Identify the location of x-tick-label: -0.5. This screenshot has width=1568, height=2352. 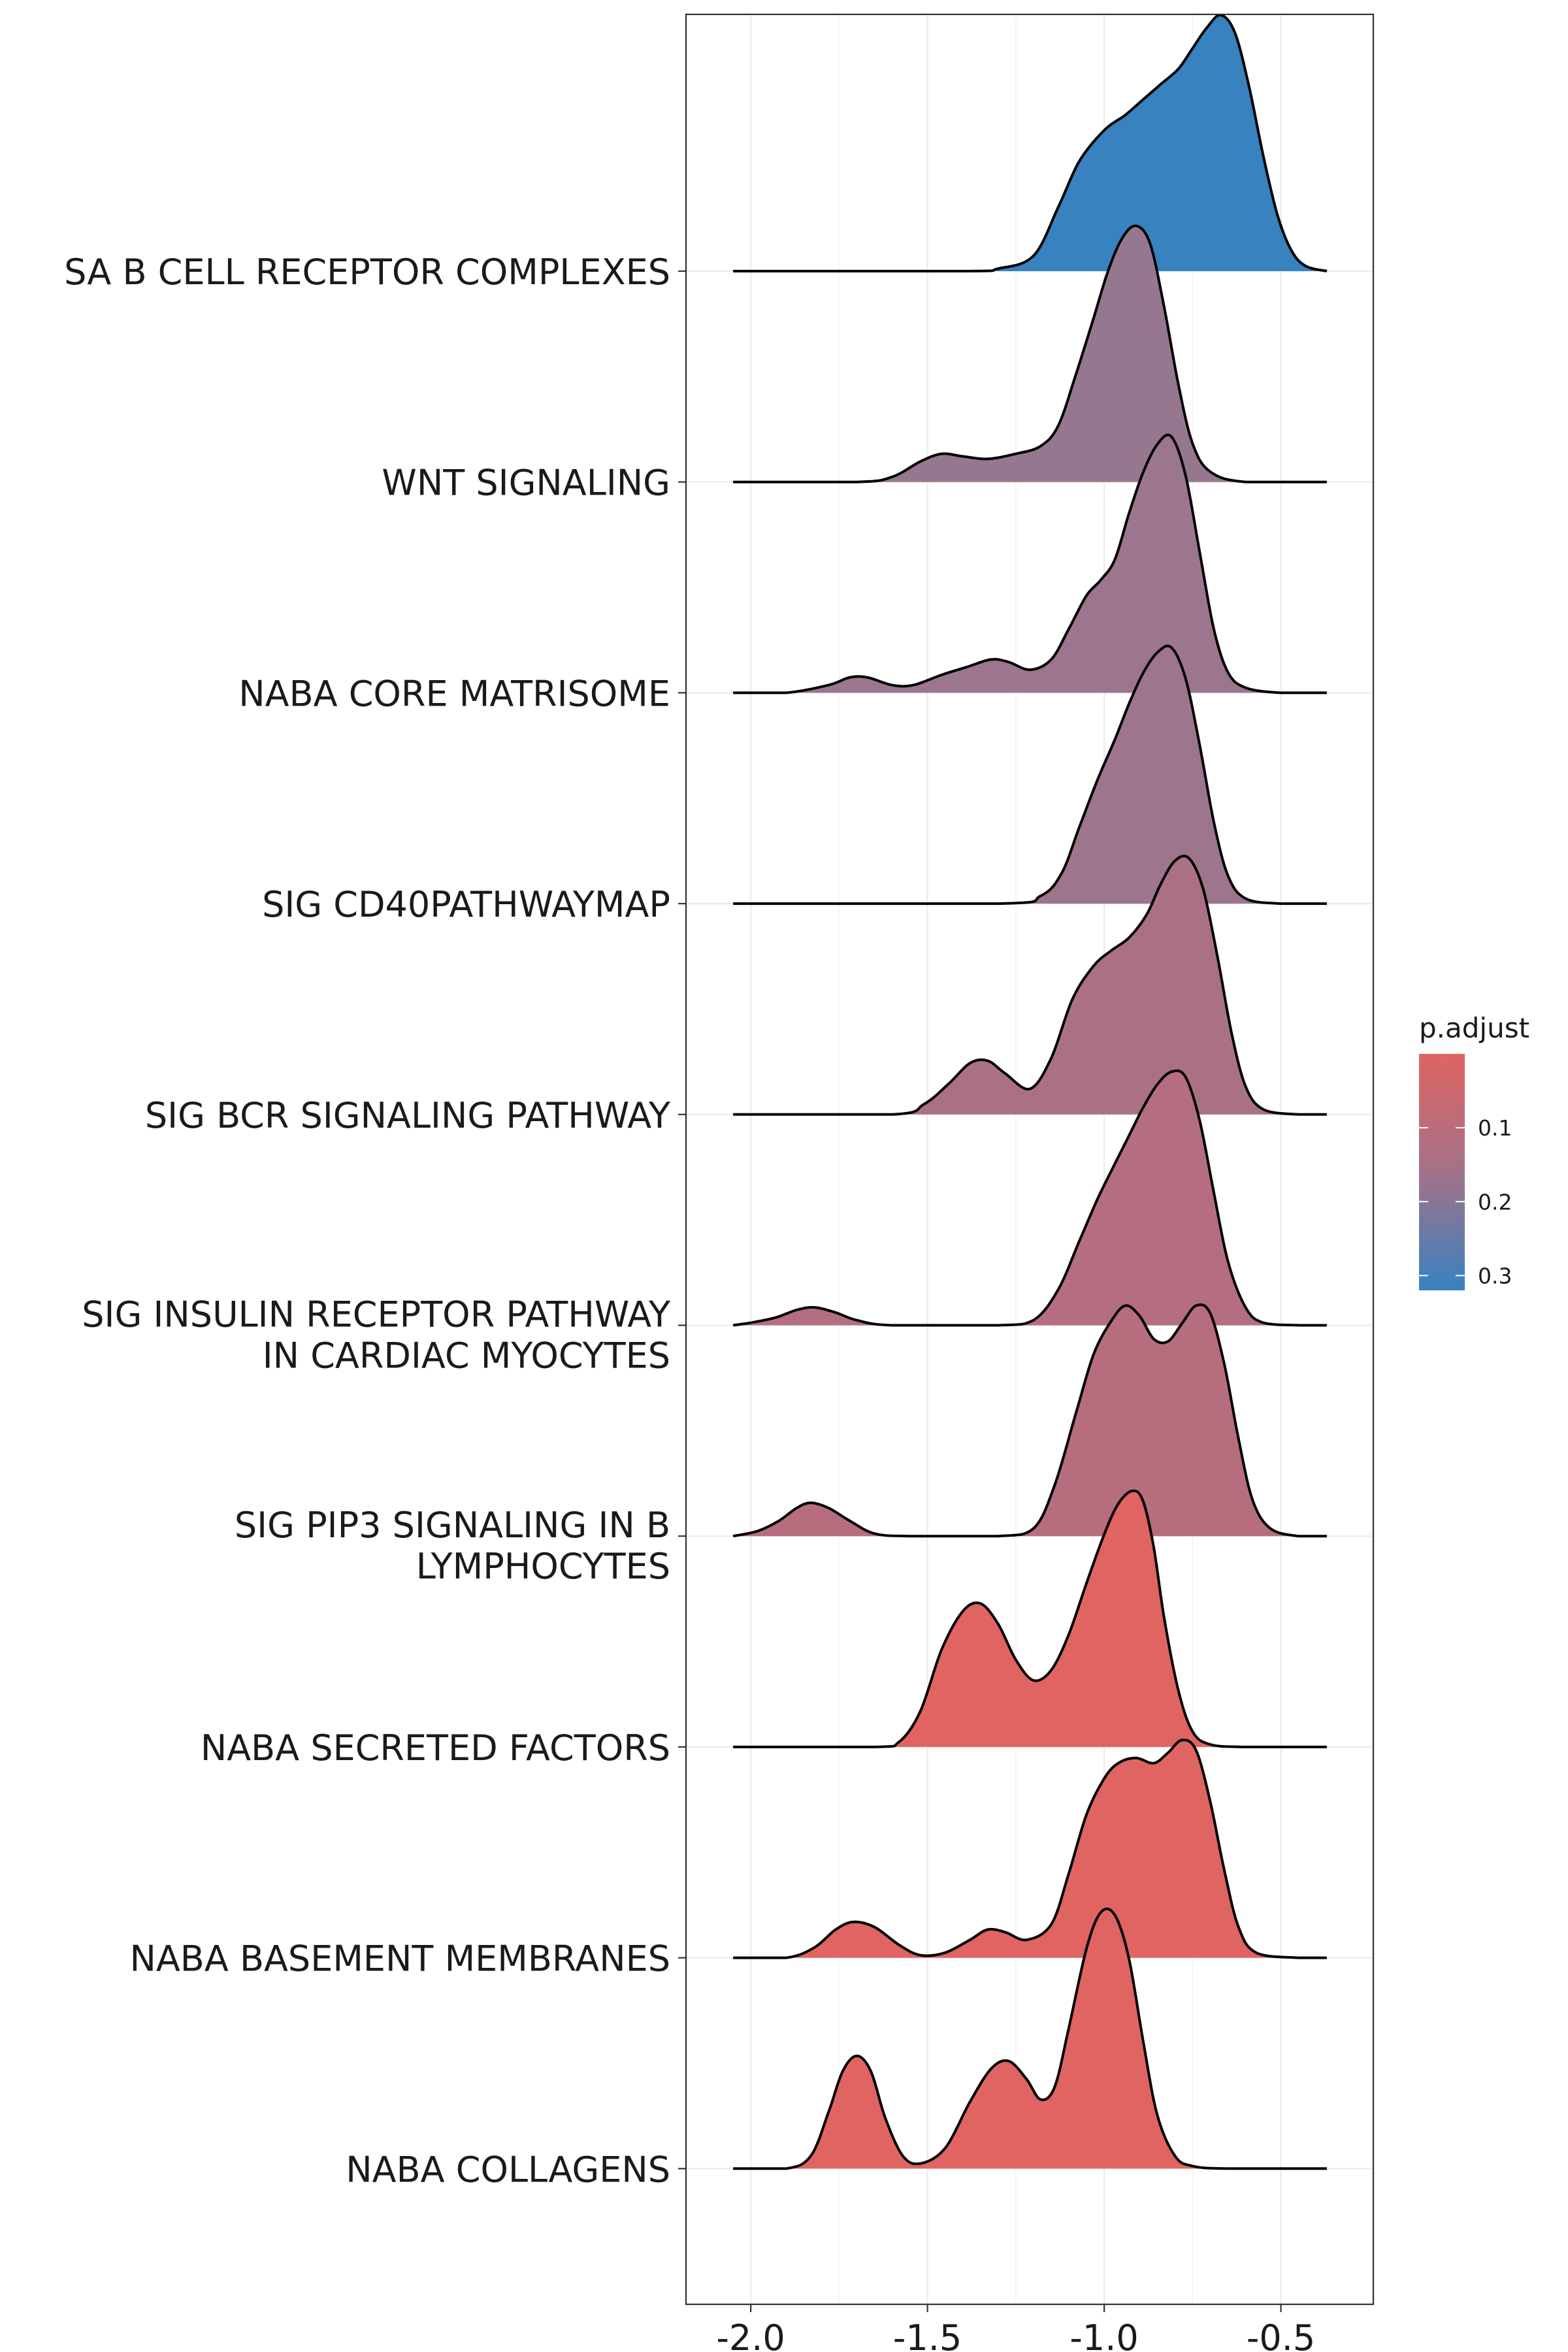
(1281, 2334).